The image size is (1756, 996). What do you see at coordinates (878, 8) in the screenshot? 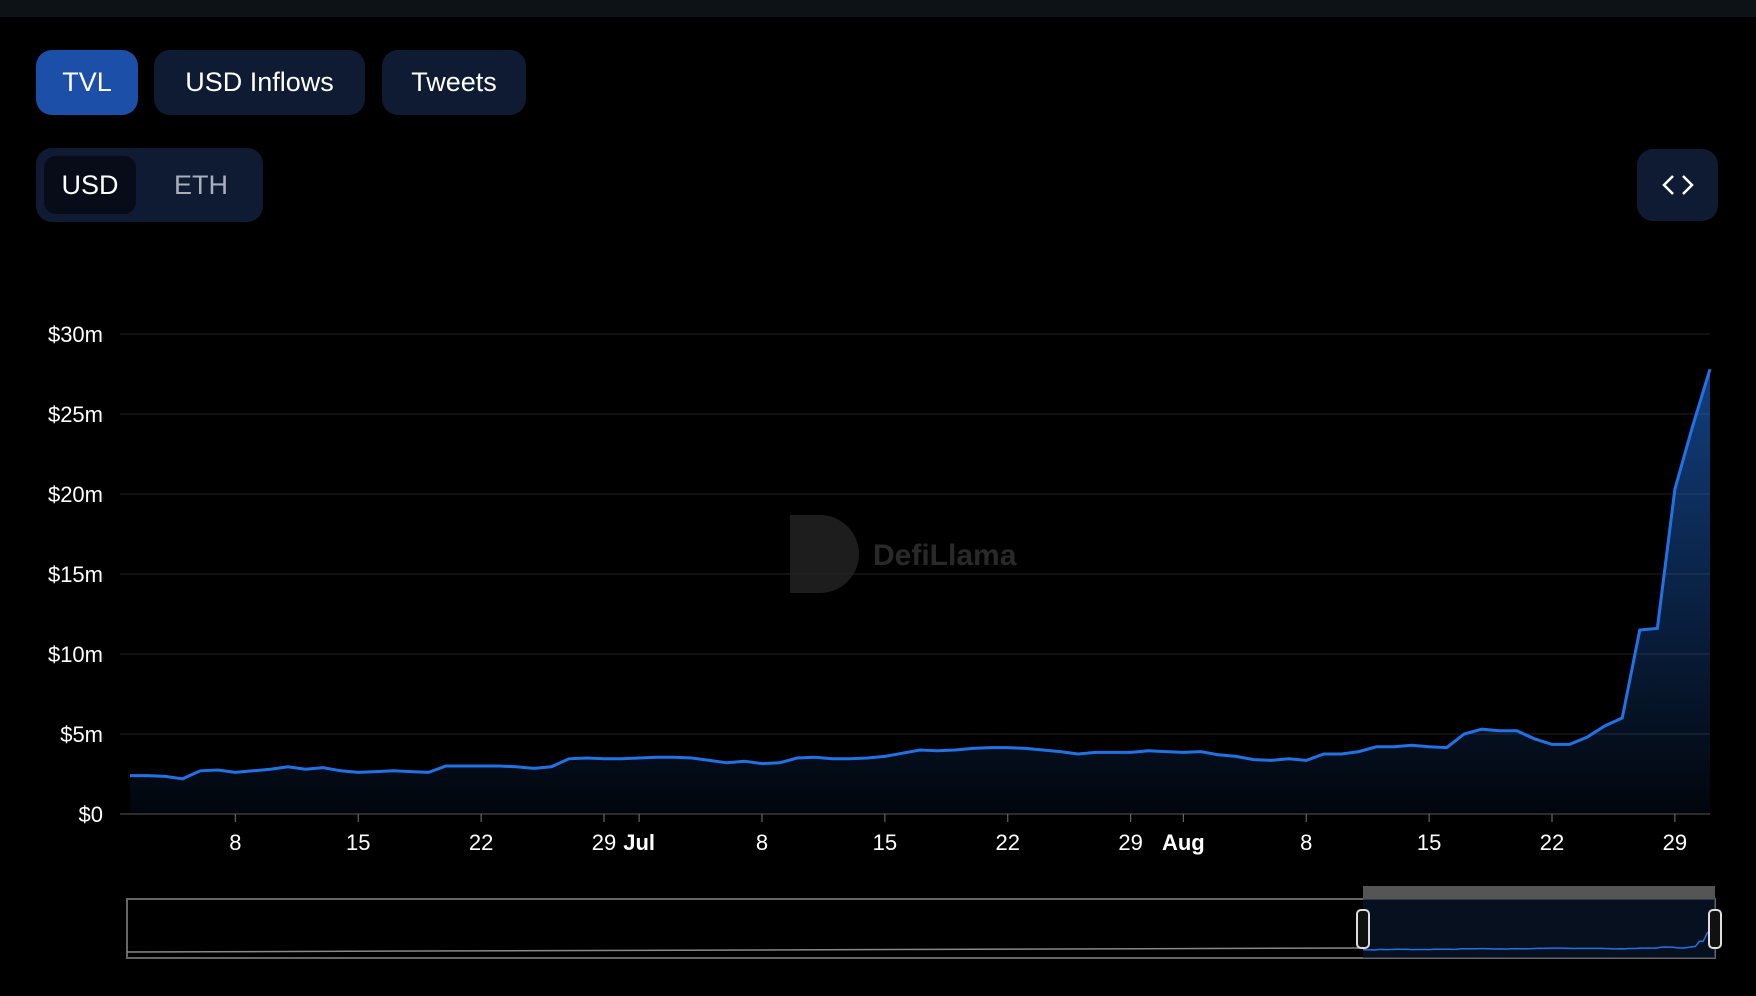
I see `top-bar` at bounding box center [878, 8].